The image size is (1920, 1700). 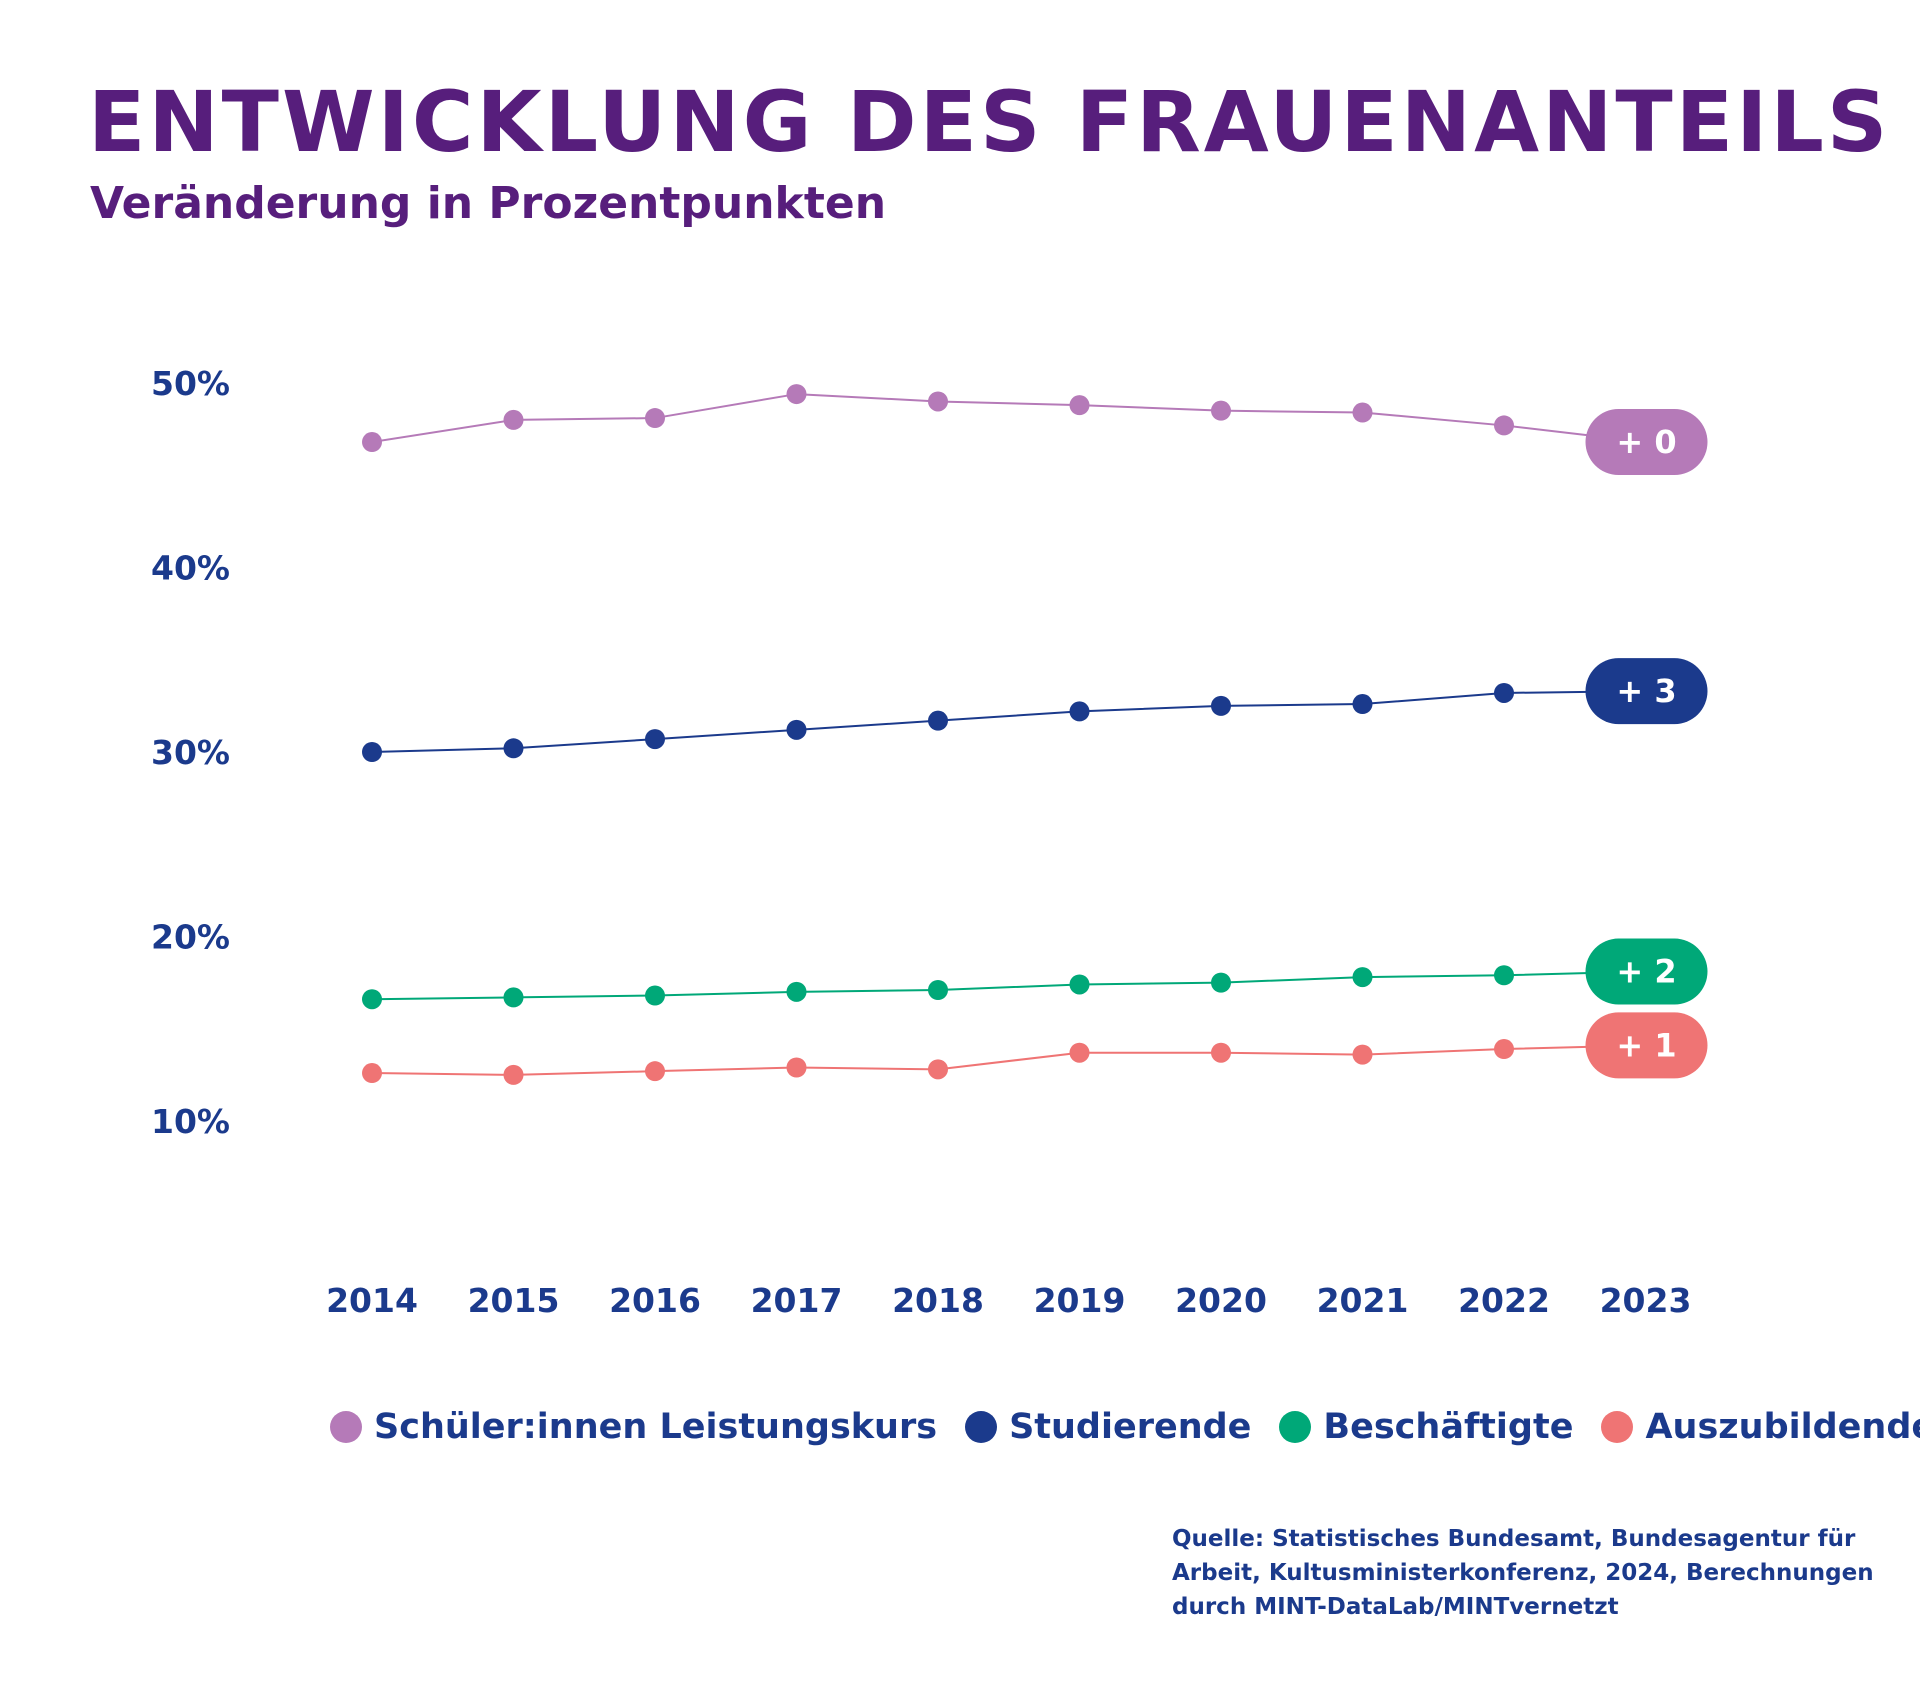 I want to click on series-3: + 1, so click(x=1035, y=1048).